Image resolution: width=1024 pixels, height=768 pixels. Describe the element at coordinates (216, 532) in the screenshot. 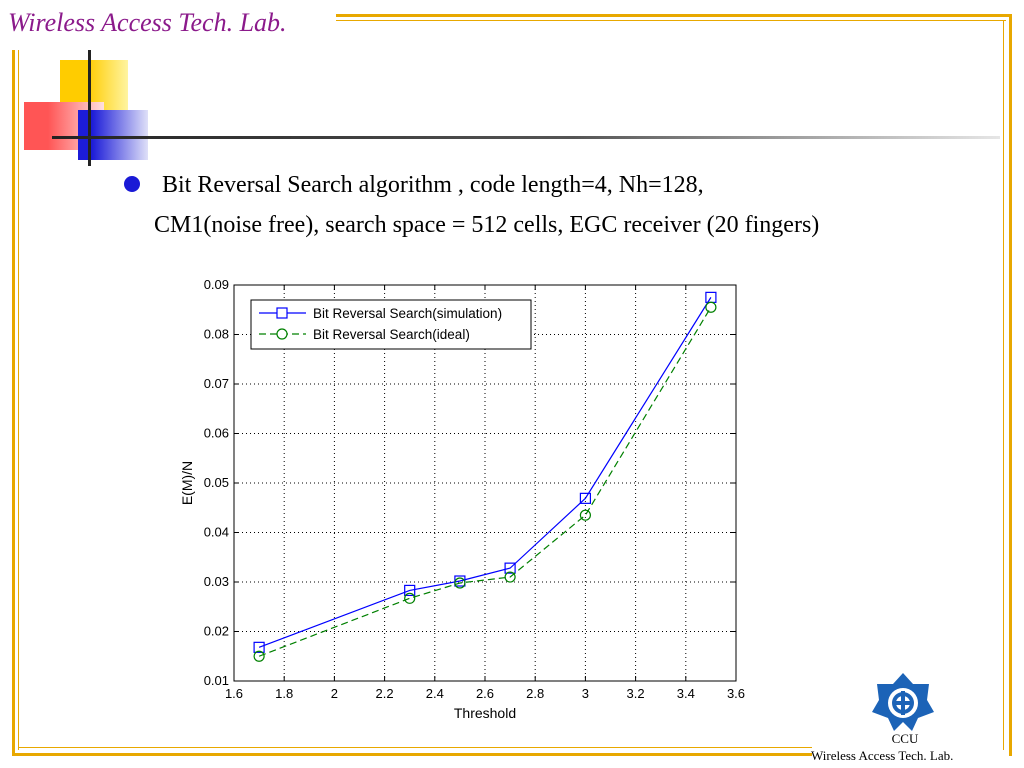

I see `y-tick-label: 0.04` at that location.